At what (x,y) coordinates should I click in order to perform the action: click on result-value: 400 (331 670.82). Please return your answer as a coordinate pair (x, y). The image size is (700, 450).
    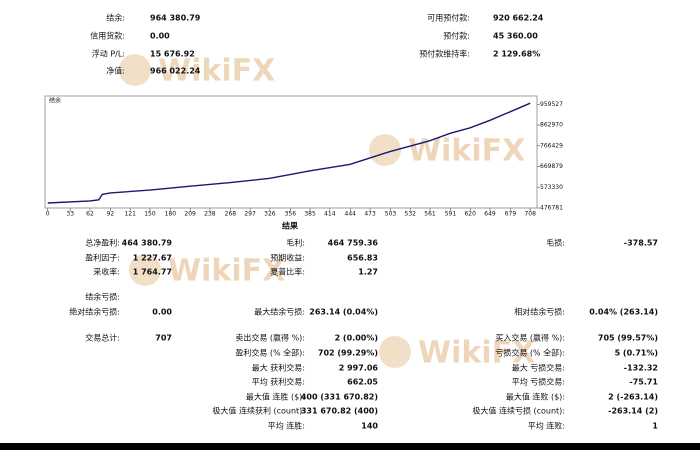
    Looking at the image, I should click on (339, 397).